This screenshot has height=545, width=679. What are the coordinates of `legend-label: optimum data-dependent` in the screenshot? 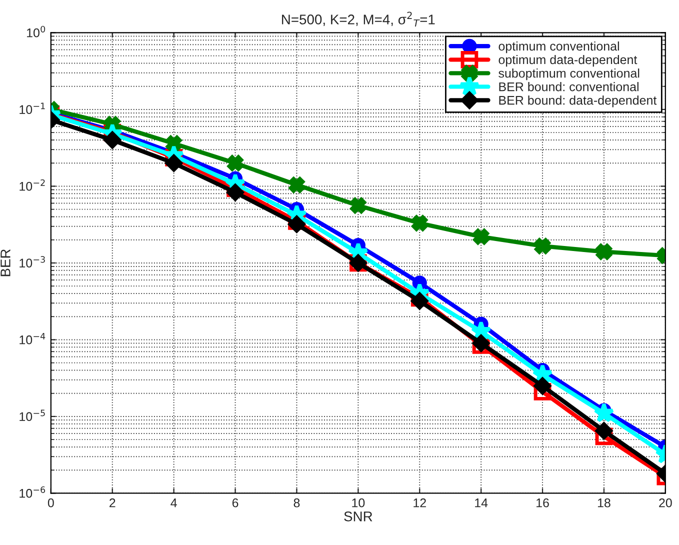 It's located at (568, 60).